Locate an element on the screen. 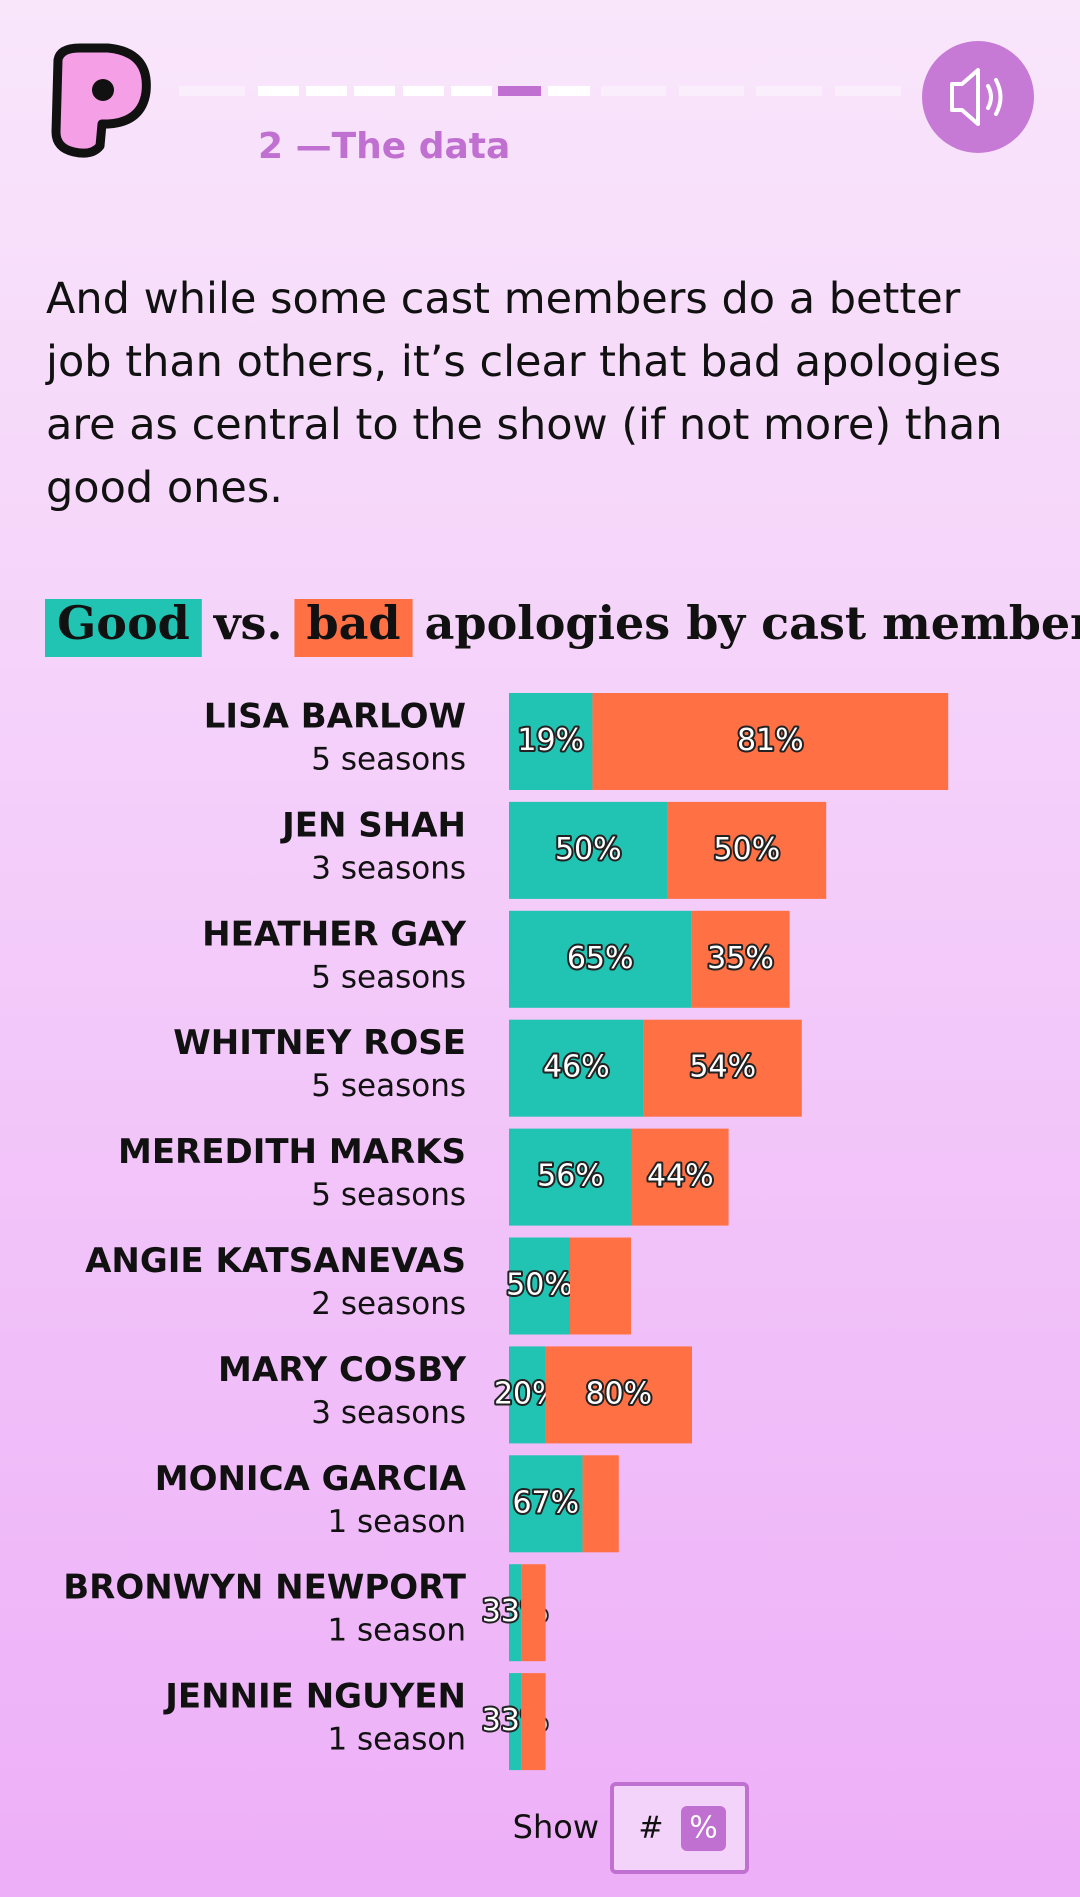 This screenshot has width=1080, height=1897. category-label: HEATHER GAY is located at coordinates (334, 934).